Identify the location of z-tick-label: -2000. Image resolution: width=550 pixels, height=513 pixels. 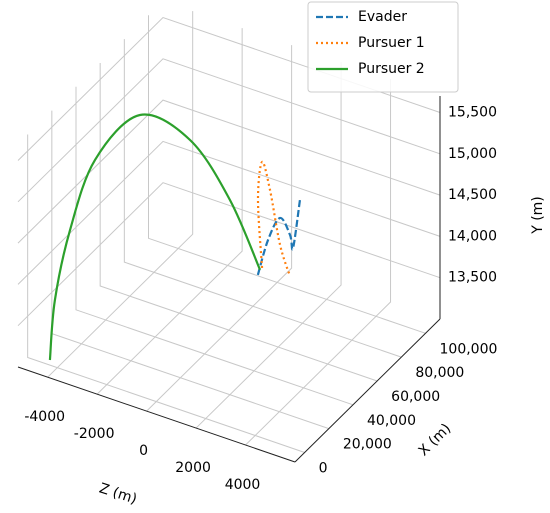
(94, 434).